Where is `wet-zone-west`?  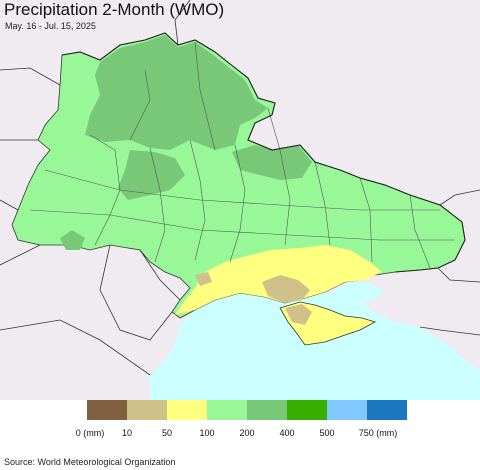 wet-zone-west is located at coordinates (72, 240).